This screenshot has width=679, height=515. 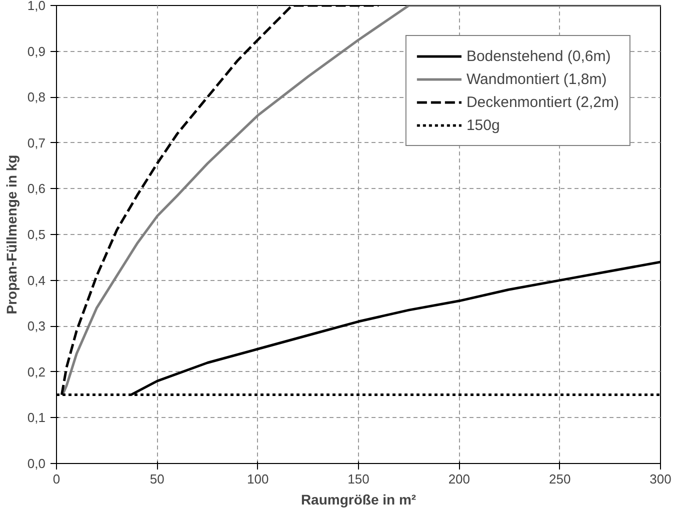 What do you see at coordinates (36, 6) in the screenshot?
I see `y-tick-label: 1,0` at bounding box center [36, 6].